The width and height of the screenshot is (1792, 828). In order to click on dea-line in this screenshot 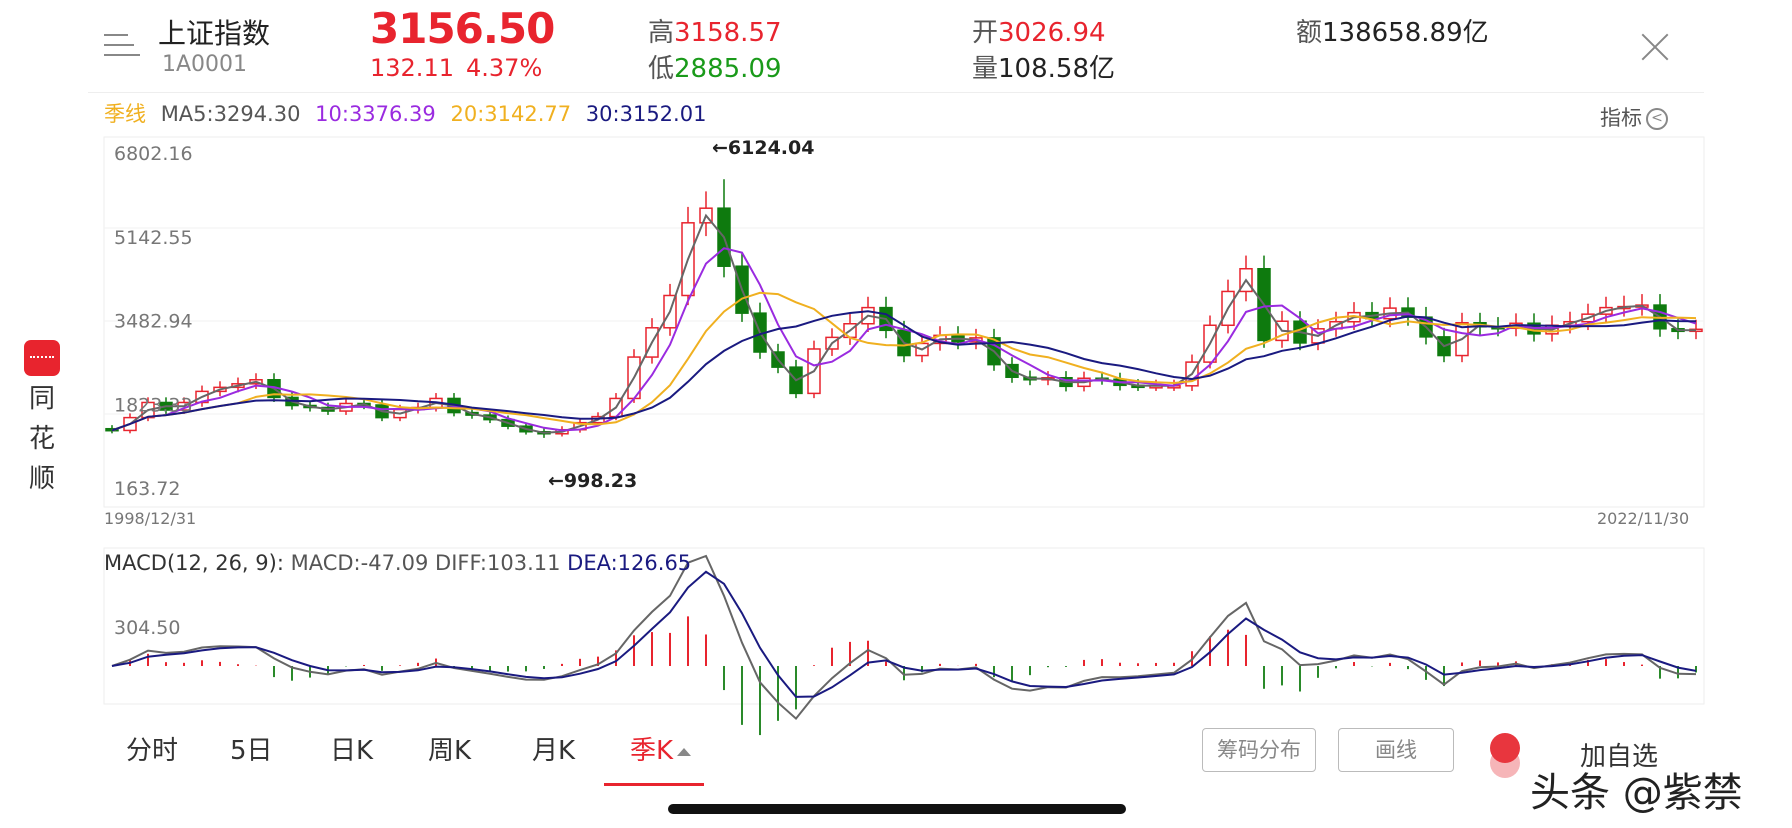, I will do `click(904, 634)`.